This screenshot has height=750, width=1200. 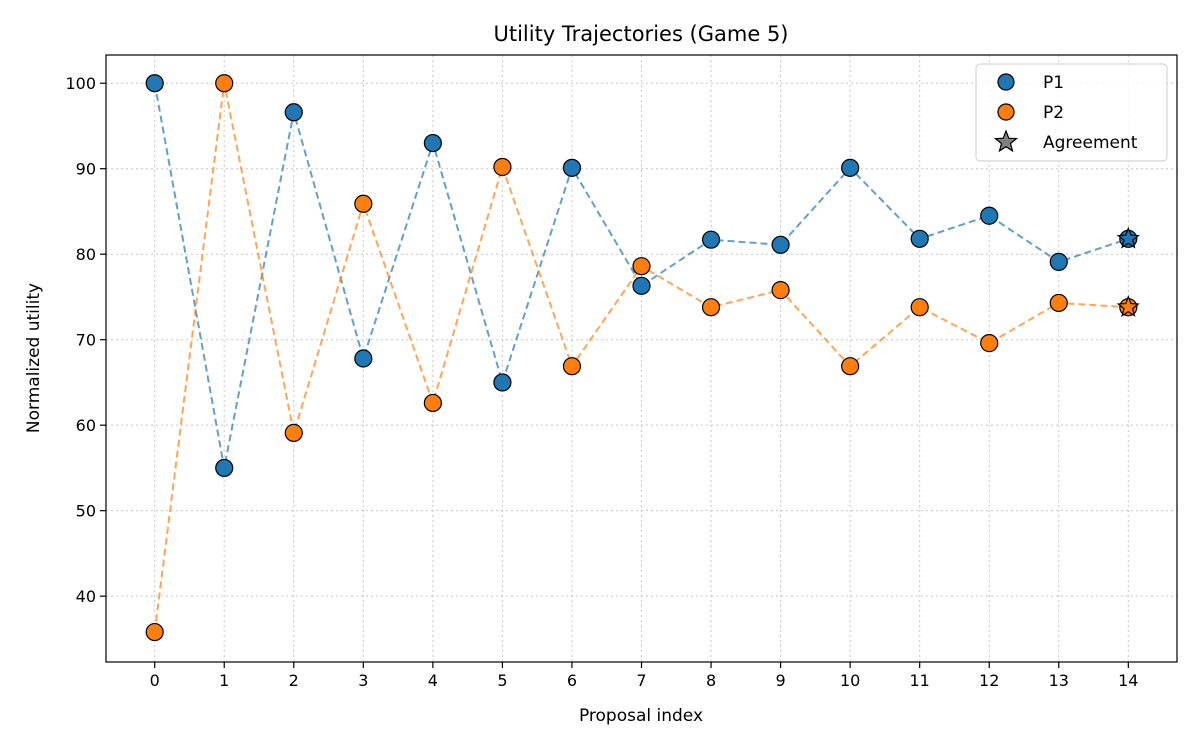 I want to click on legend: P1 P2 Agreement, so click(x=1071, y=112).